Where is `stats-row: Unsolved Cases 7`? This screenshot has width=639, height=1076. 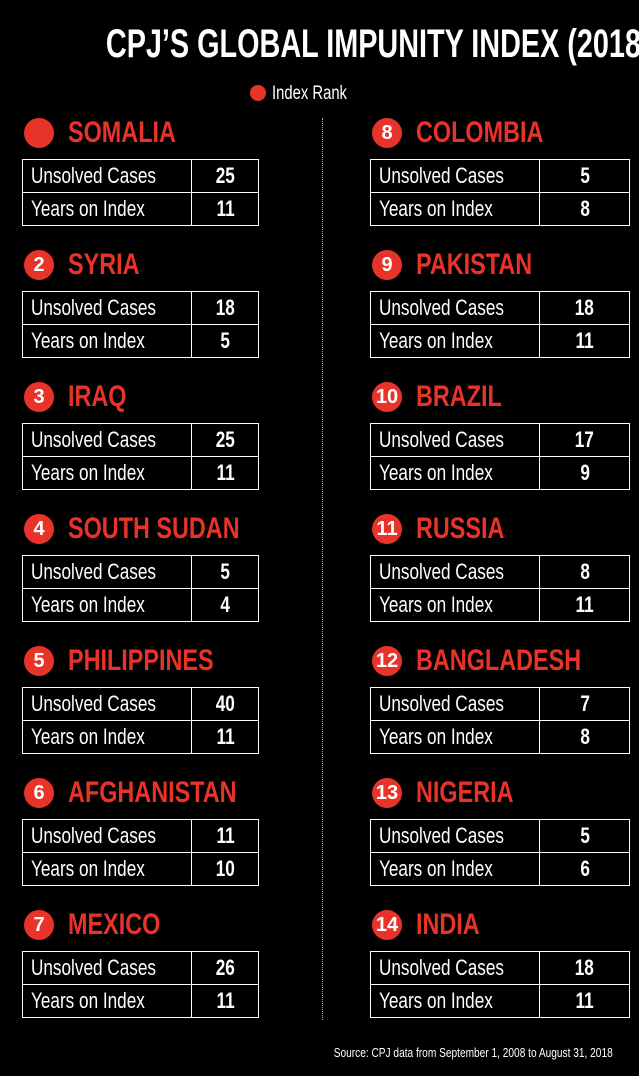
stats-row: Unsolved Cases 7 is located at coordinates (500, 704).